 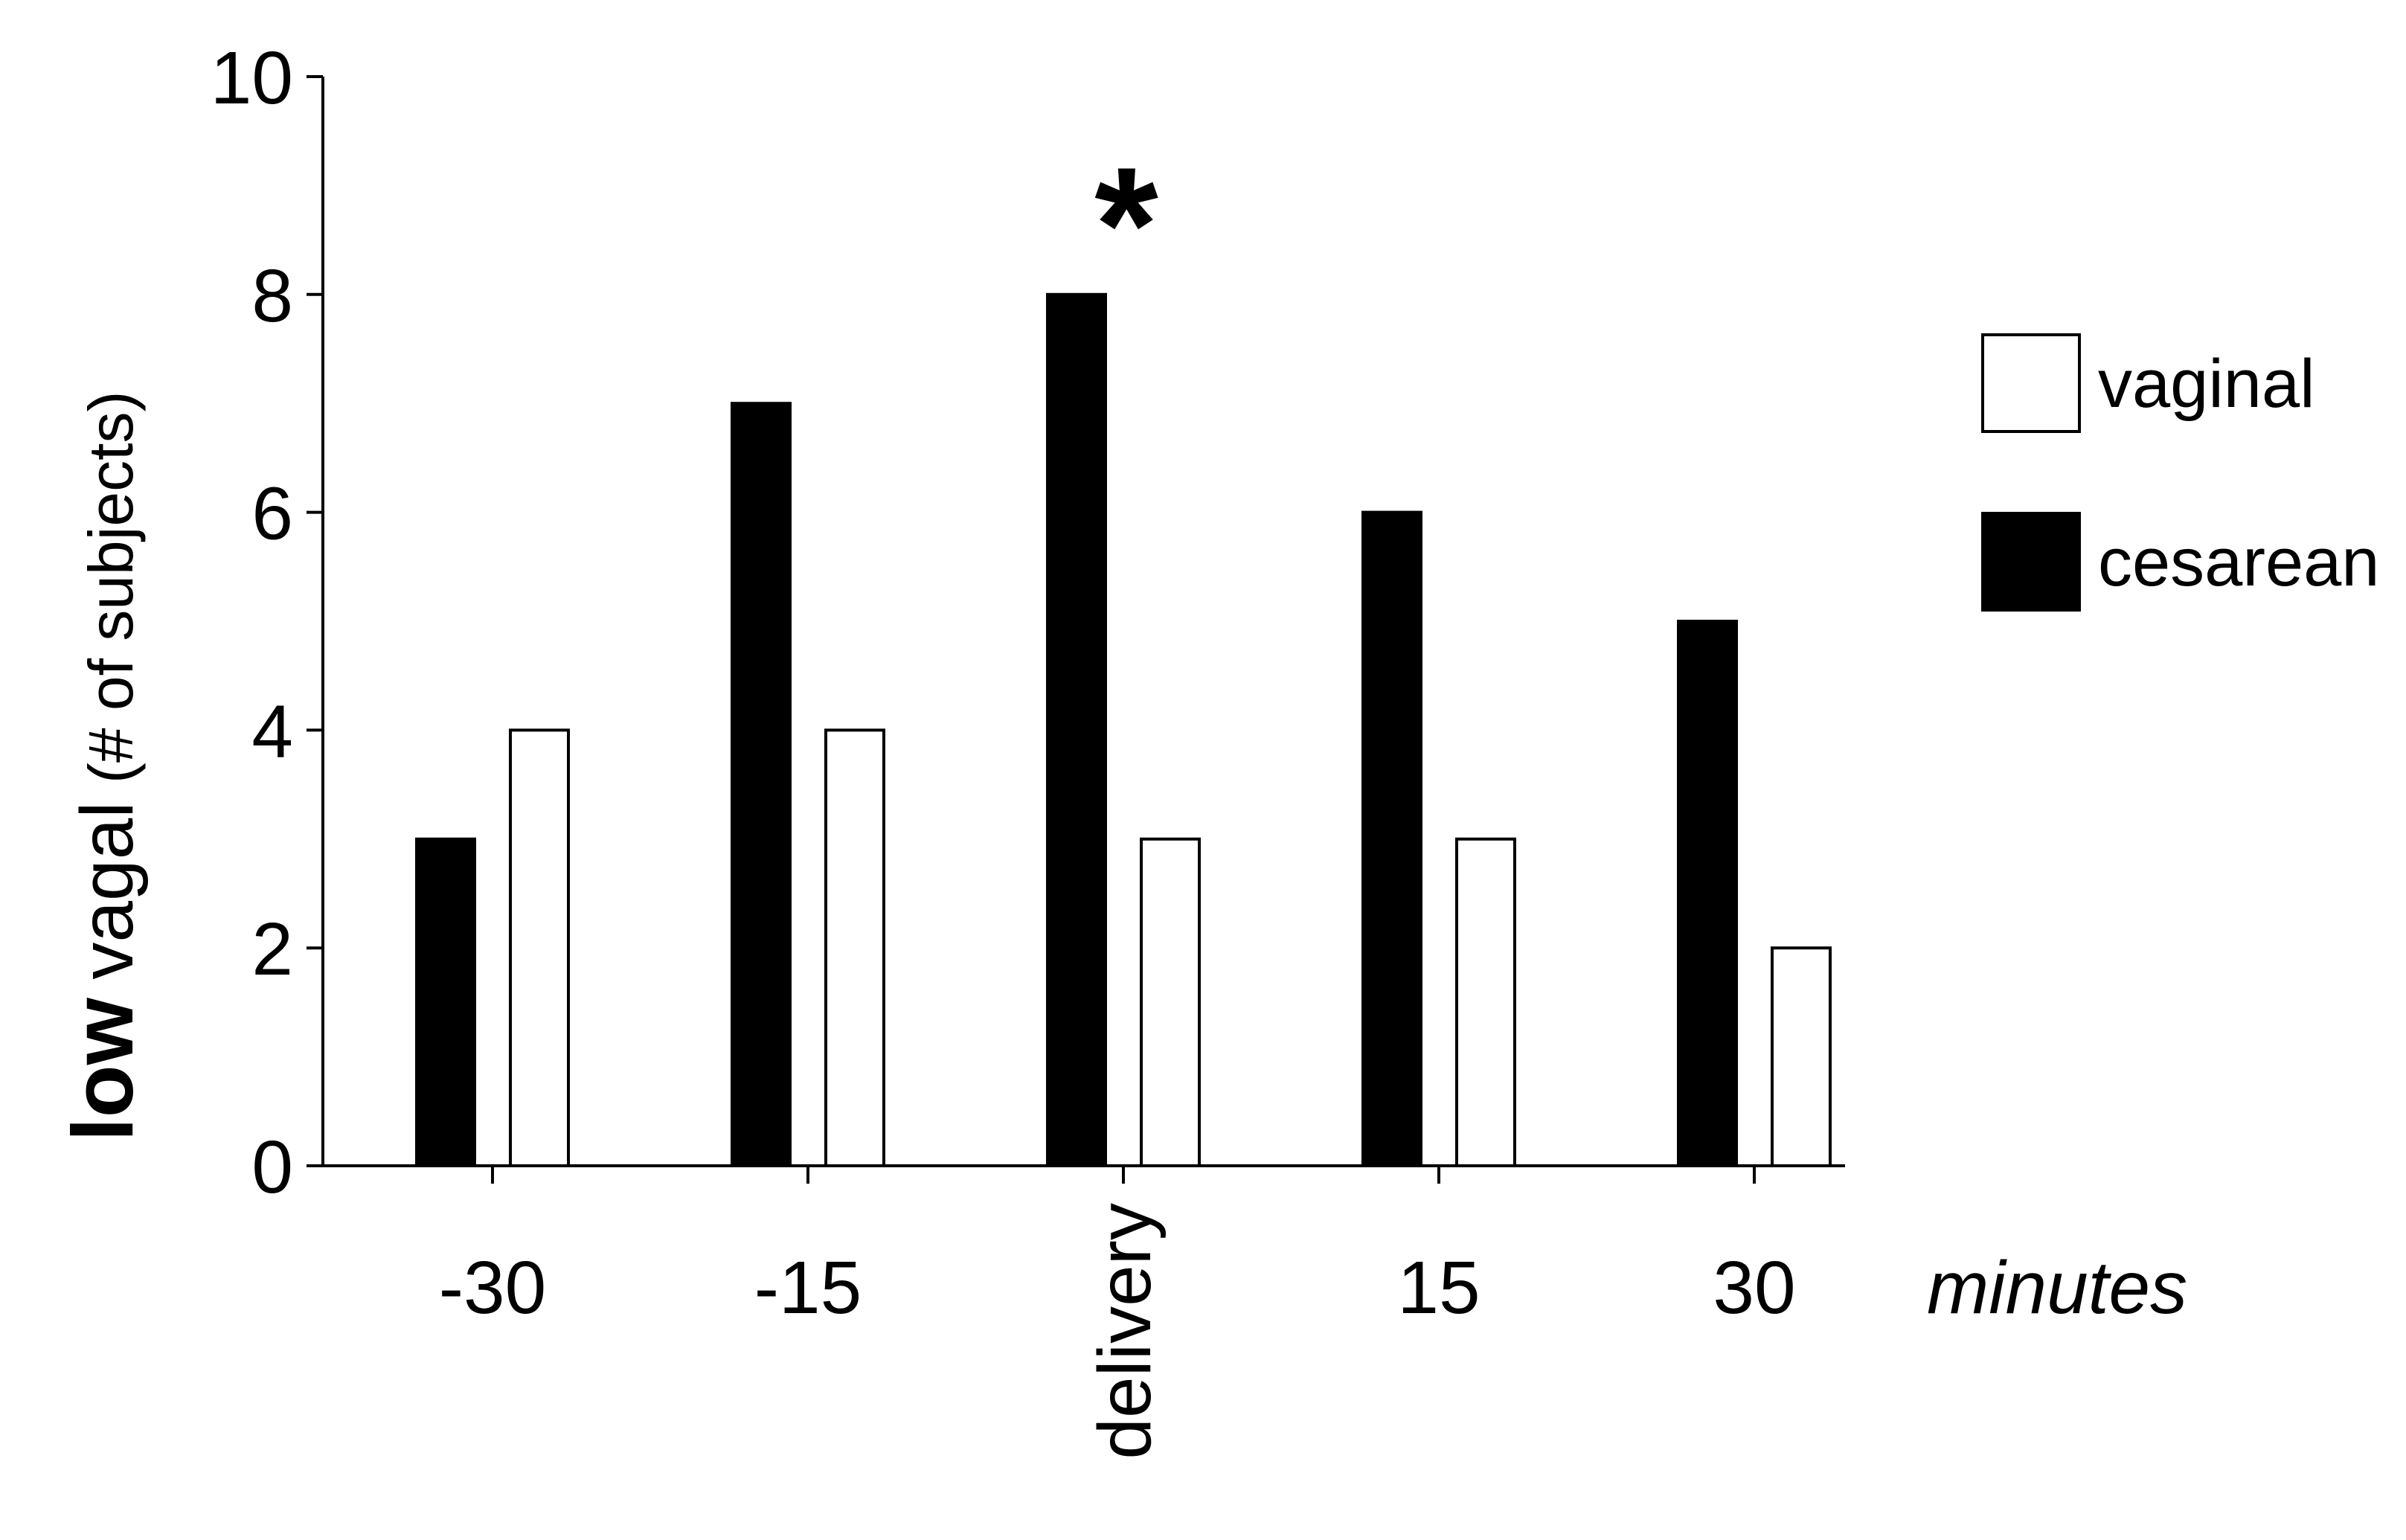 I want to click on significance-marker: *, so click(x=1126, y=224).